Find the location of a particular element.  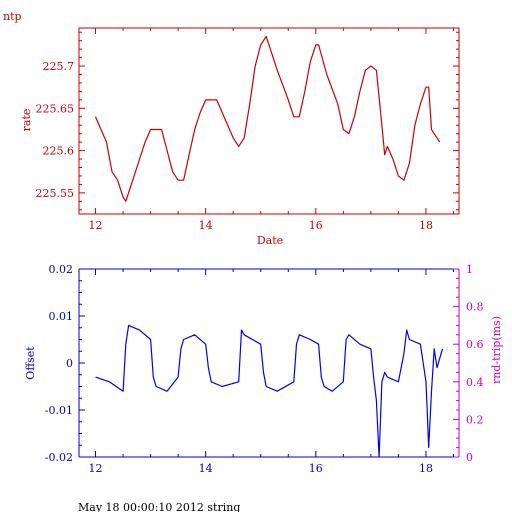

roundtrip-y-tick-label: 0.4 is located at coordinates (475, 382).